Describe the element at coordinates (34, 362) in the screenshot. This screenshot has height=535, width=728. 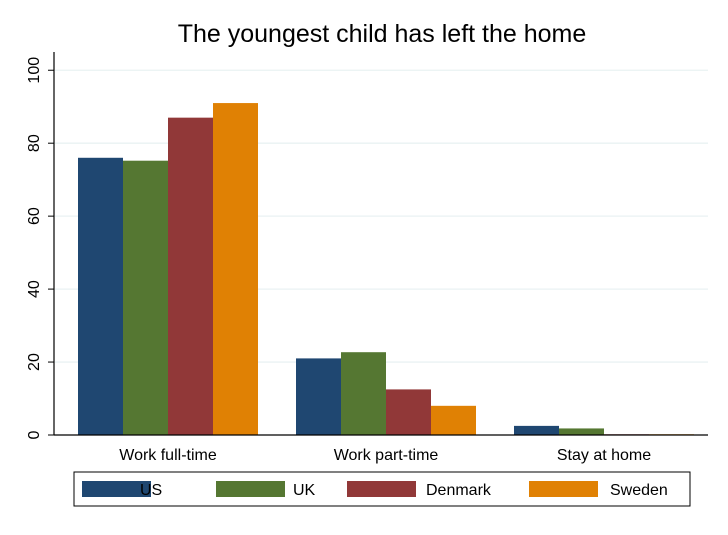
I see `y-tick-label: 20` at that location.